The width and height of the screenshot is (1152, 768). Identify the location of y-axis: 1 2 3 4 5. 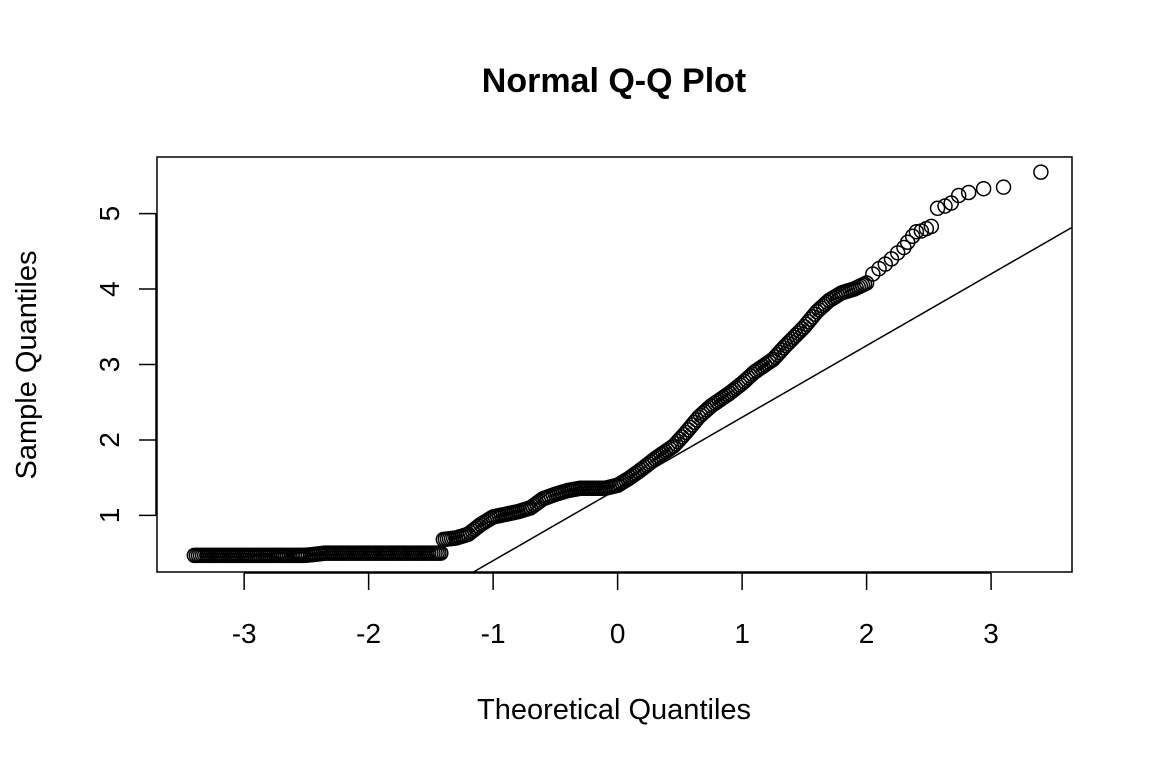
(125, 365).